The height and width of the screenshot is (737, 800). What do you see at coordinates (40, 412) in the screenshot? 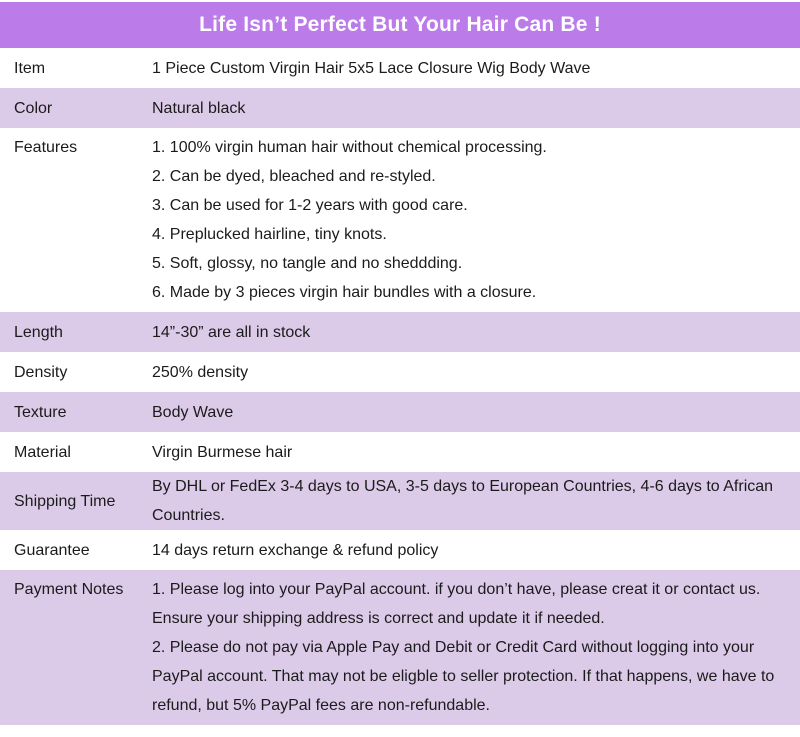
I see `spec-row-label: Texture` at bounding box center [40, 412].